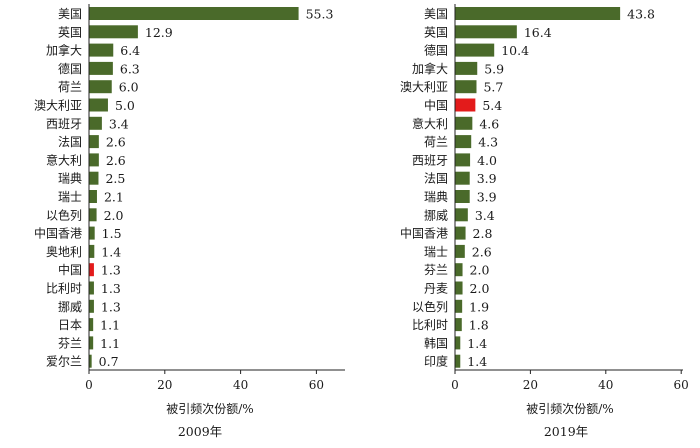 The image size is (700, 448). Describe the element at coordinates (64, 361) in the screenshot. I see `category-label: 爱尔兰` at that location.